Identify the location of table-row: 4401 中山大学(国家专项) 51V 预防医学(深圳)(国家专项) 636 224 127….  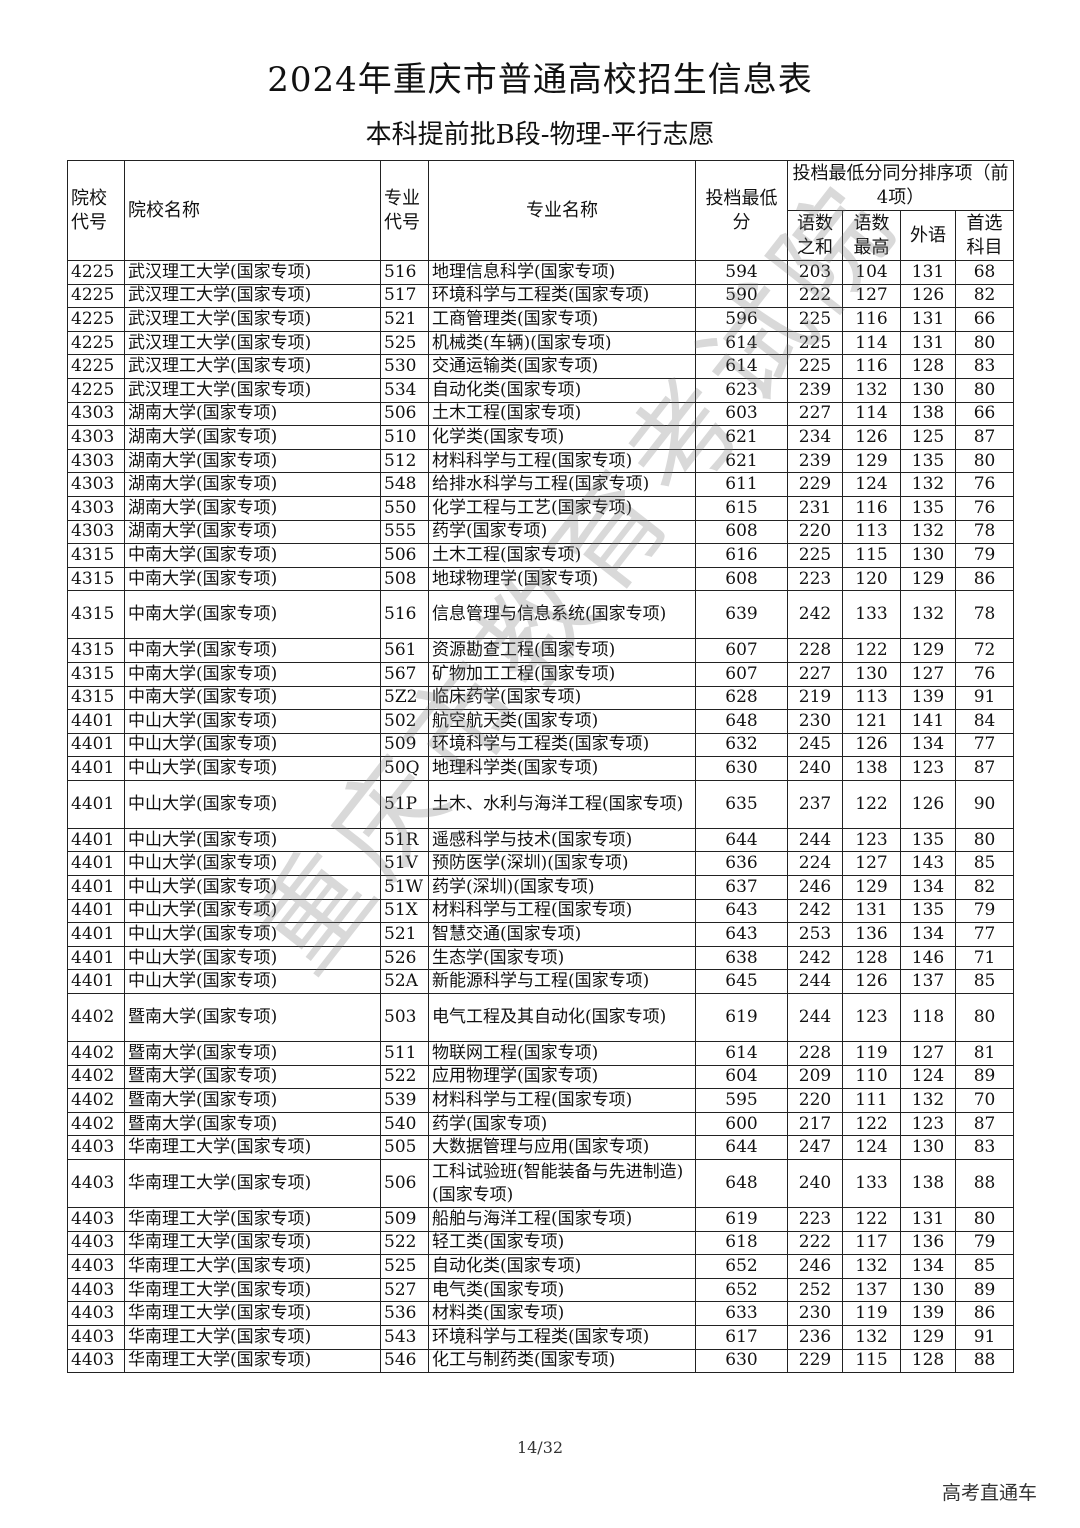
(541, 864).